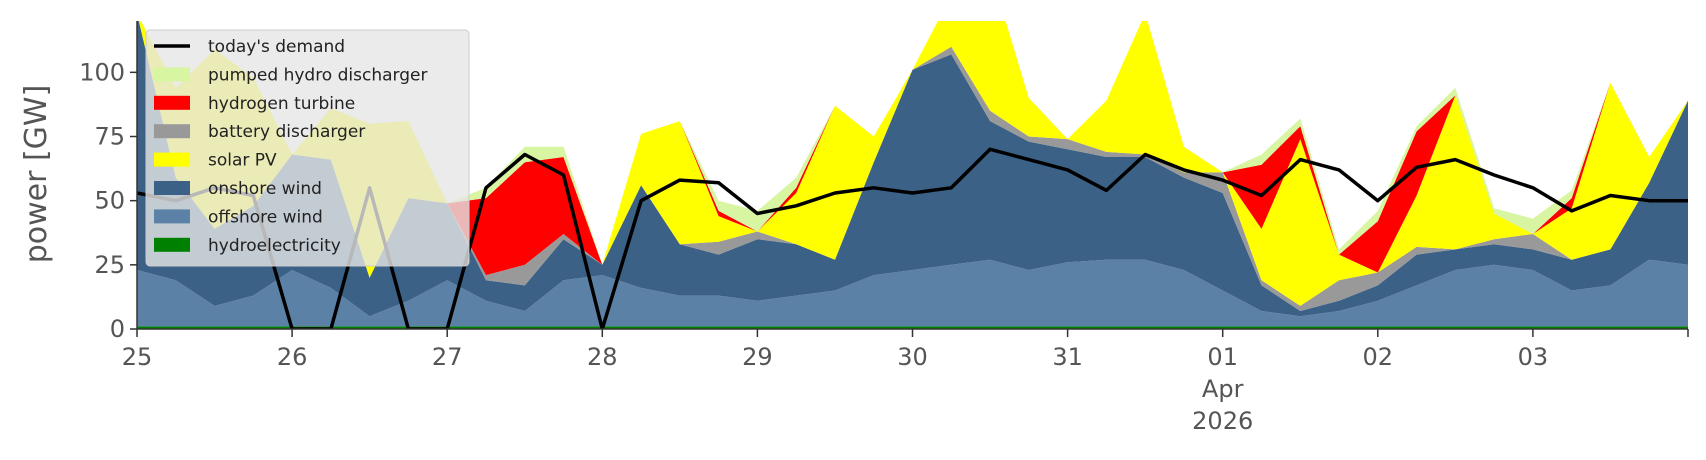  I want to click on legend-label: offshore wind, so click(265, 217).